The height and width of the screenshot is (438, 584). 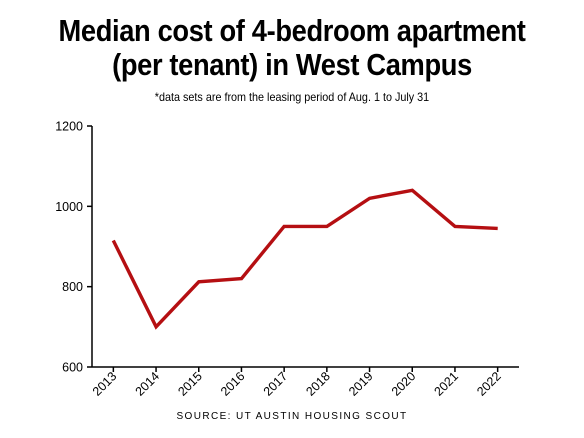 What do you see at coordinates (361, 384) in the screenshot?
I see `x-tick-label: 2019` at bounding box center [361, 384].